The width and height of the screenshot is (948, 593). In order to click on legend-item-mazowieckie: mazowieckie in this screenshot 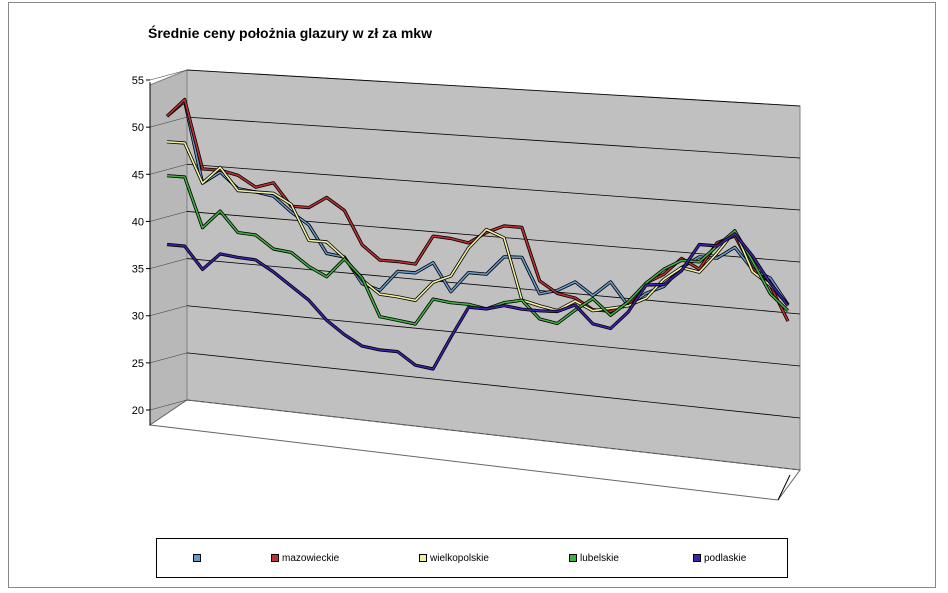, I will do `click(305, 558)`.